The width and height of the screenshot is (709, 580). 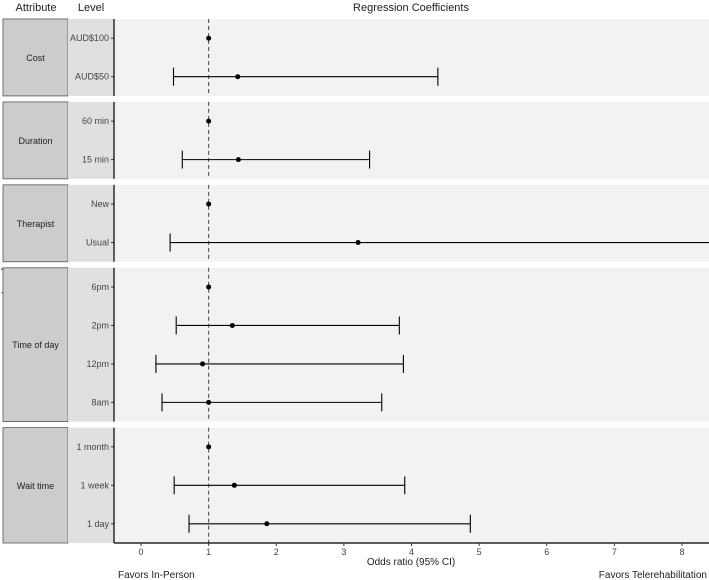 I want to click on attribute-label: Time of day, so click(x=35, y=345).